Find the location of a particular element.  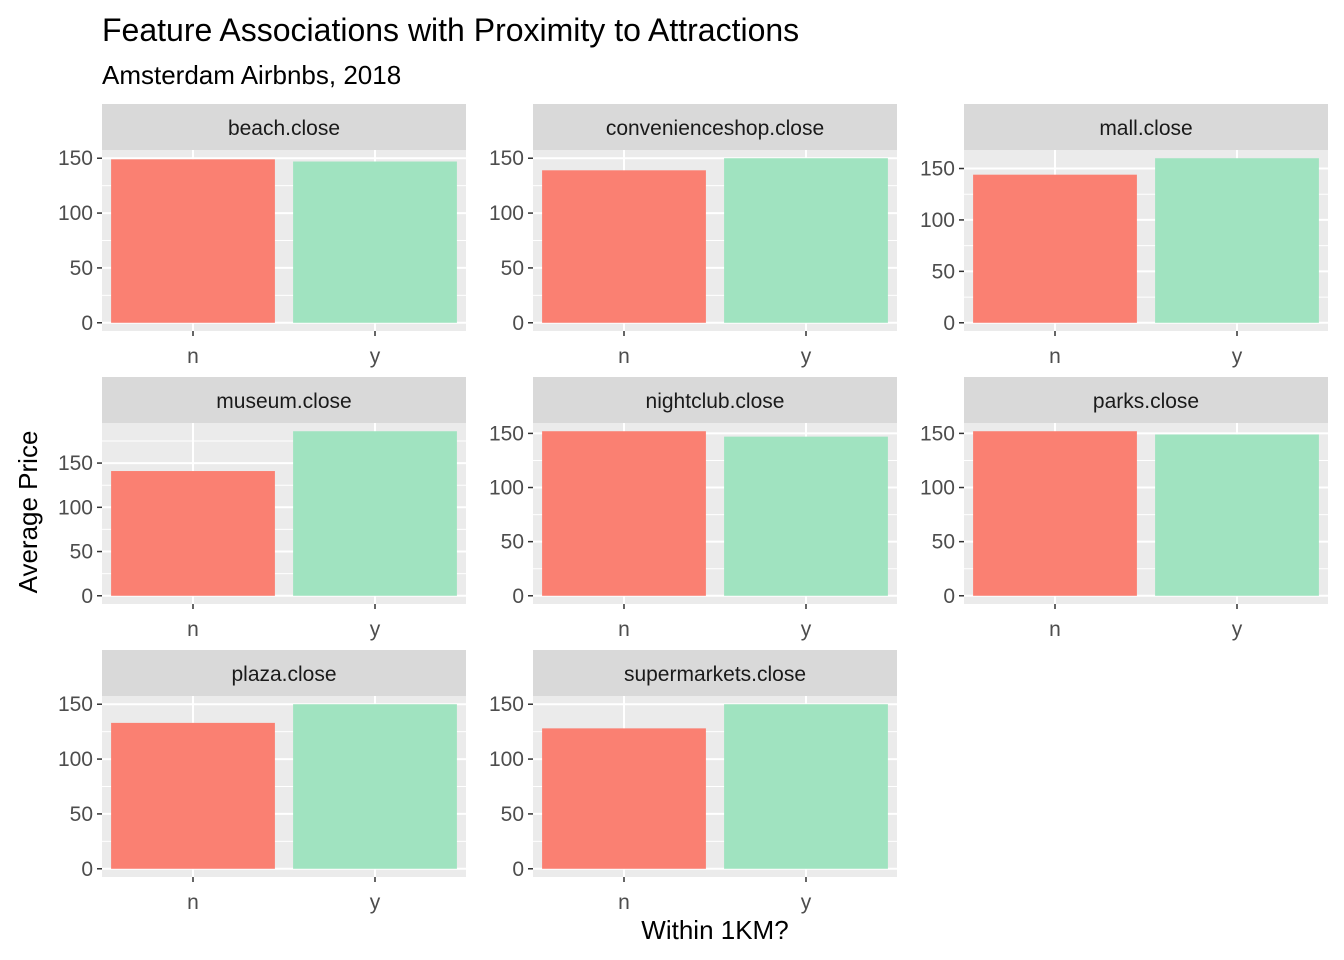

bar-plaza-close-y is located at coordinates (375, 786).